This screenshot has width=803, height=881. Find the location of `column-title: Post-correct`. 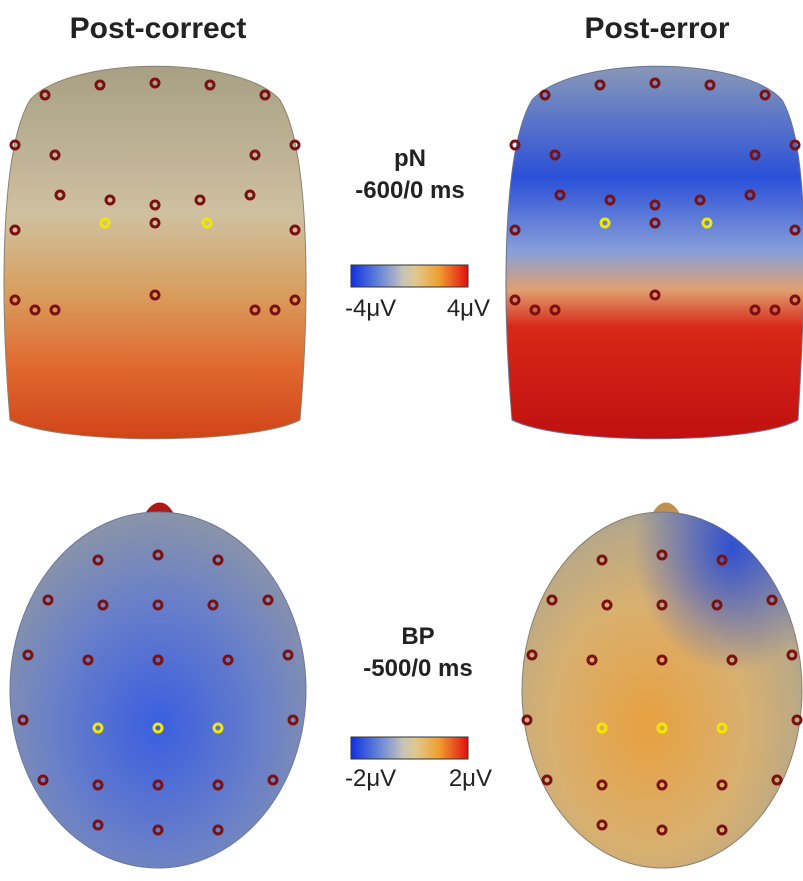

column-title: Post-correct is located at coordinates (158, 28).